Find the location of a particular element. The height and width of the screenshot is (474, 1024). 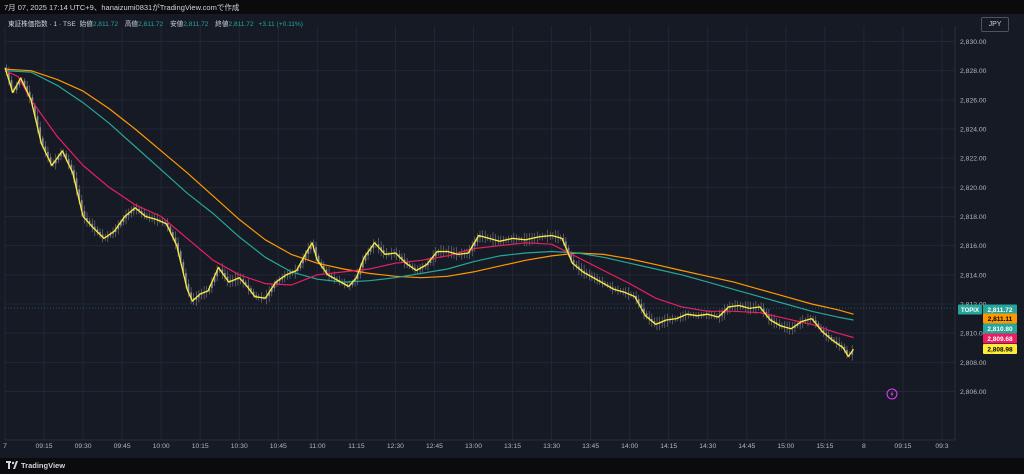

price-axis-tick-label: 2,830.00 is located at coordinates (973, 42).